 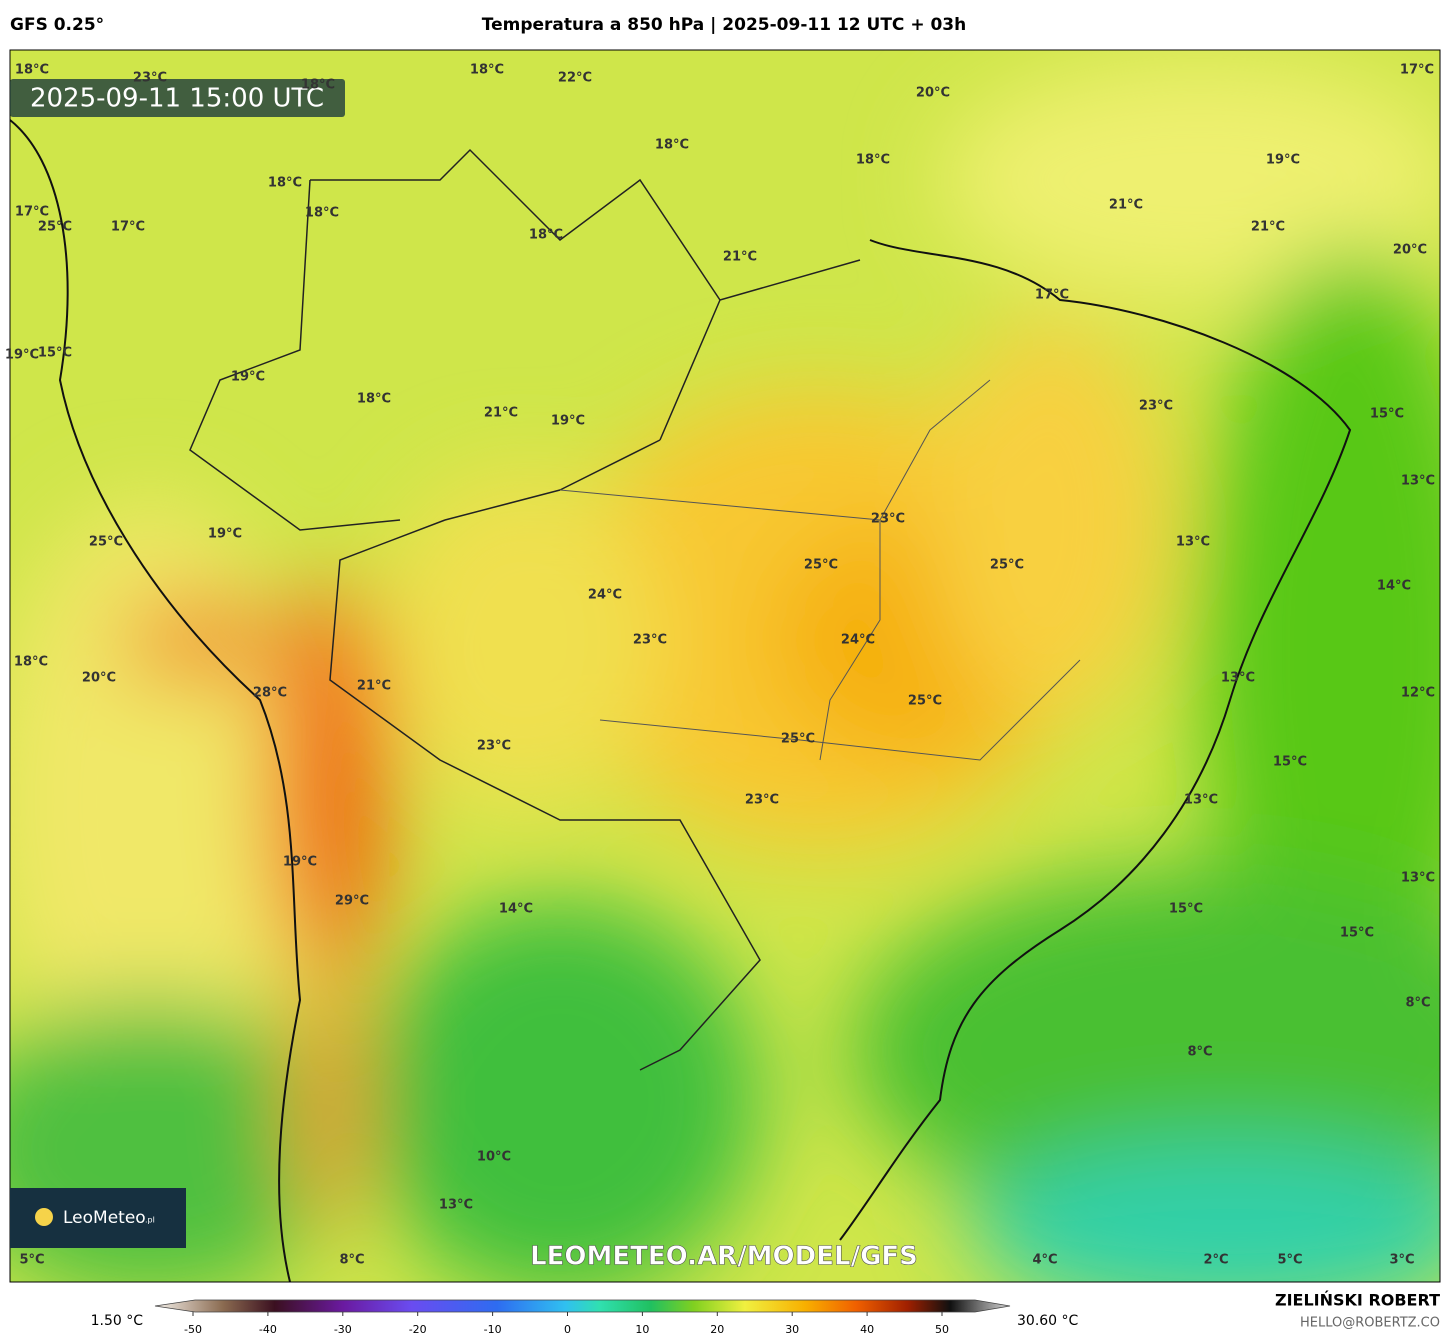 I want to click on temperature-label: 12°C, so click(x=1418, y=693).